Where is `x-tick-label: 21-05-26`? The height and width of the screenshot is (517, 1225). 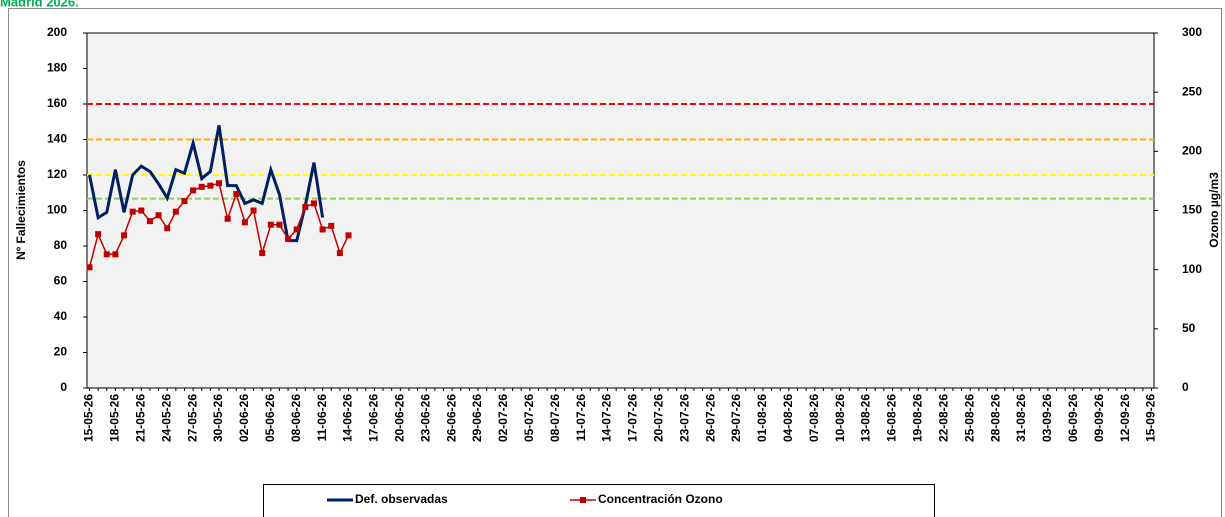 x-tick-label: 21-05-26 is located at coordinates (140, 418).